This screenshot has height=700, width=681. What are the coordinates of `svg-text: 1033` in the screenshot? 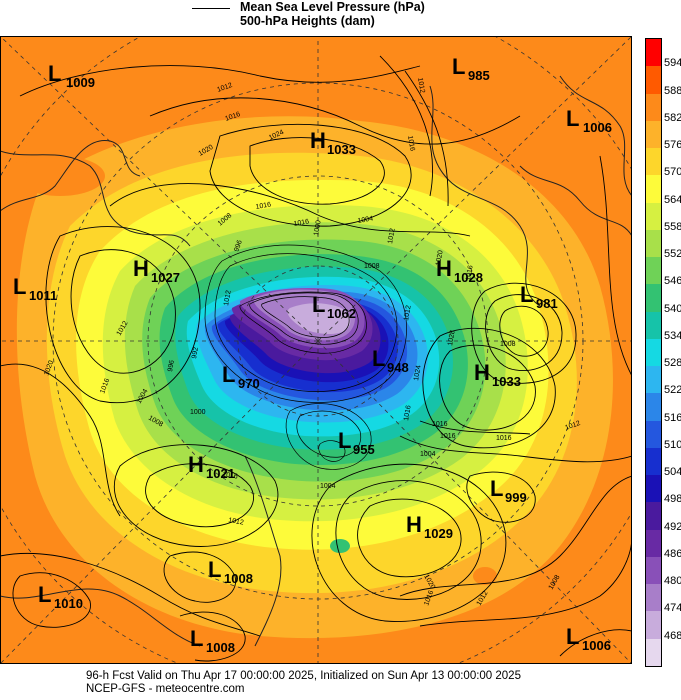 It's located at (341, 149).